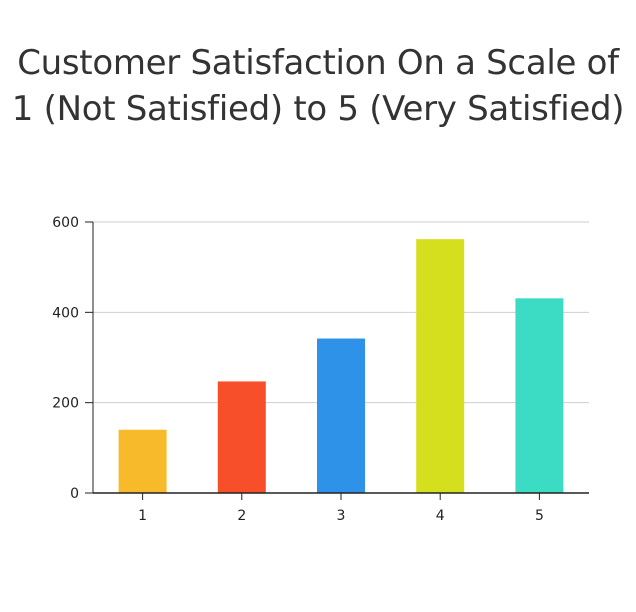  Describe the element at coordinates (65, 404) in the screenshot. I see `y-tick-label: 200` at that location.